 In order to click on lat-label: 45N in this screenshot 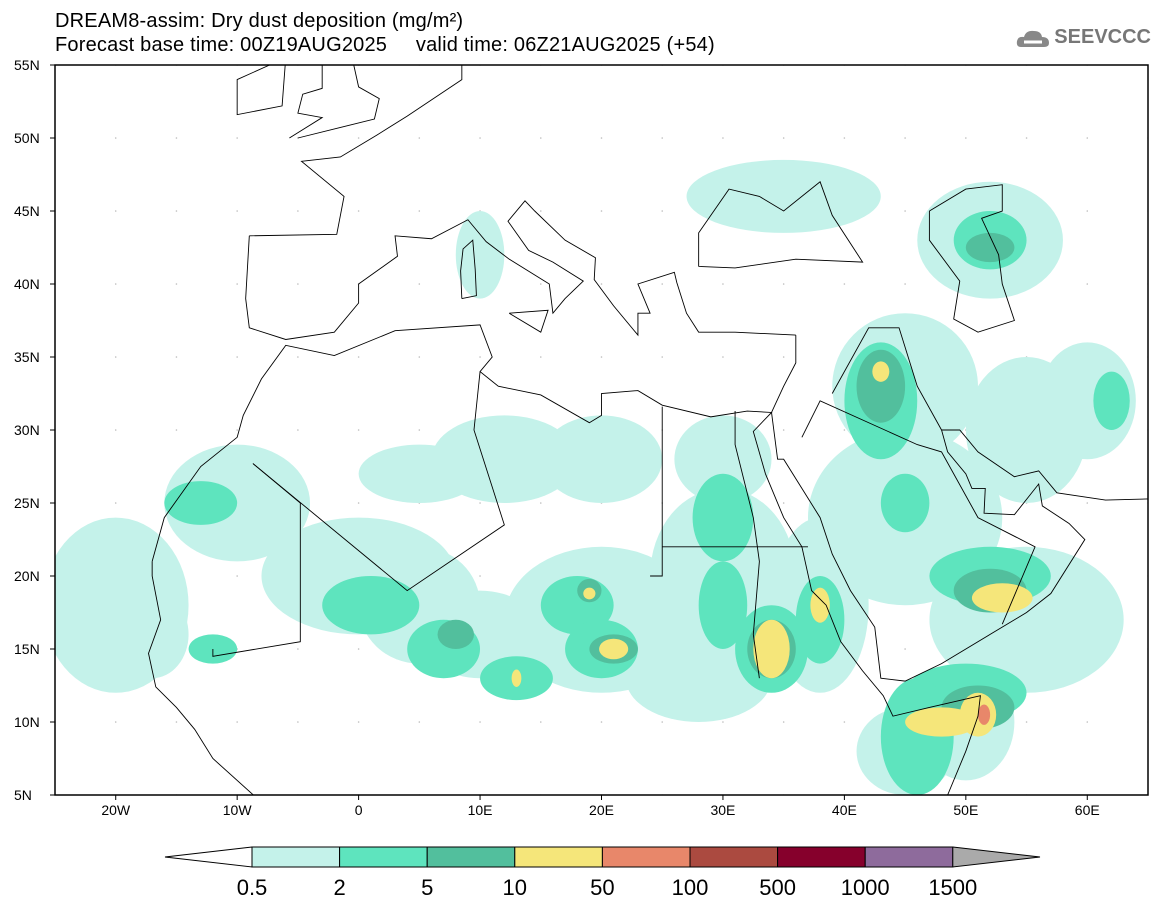, I will do `click(27, 211)`.